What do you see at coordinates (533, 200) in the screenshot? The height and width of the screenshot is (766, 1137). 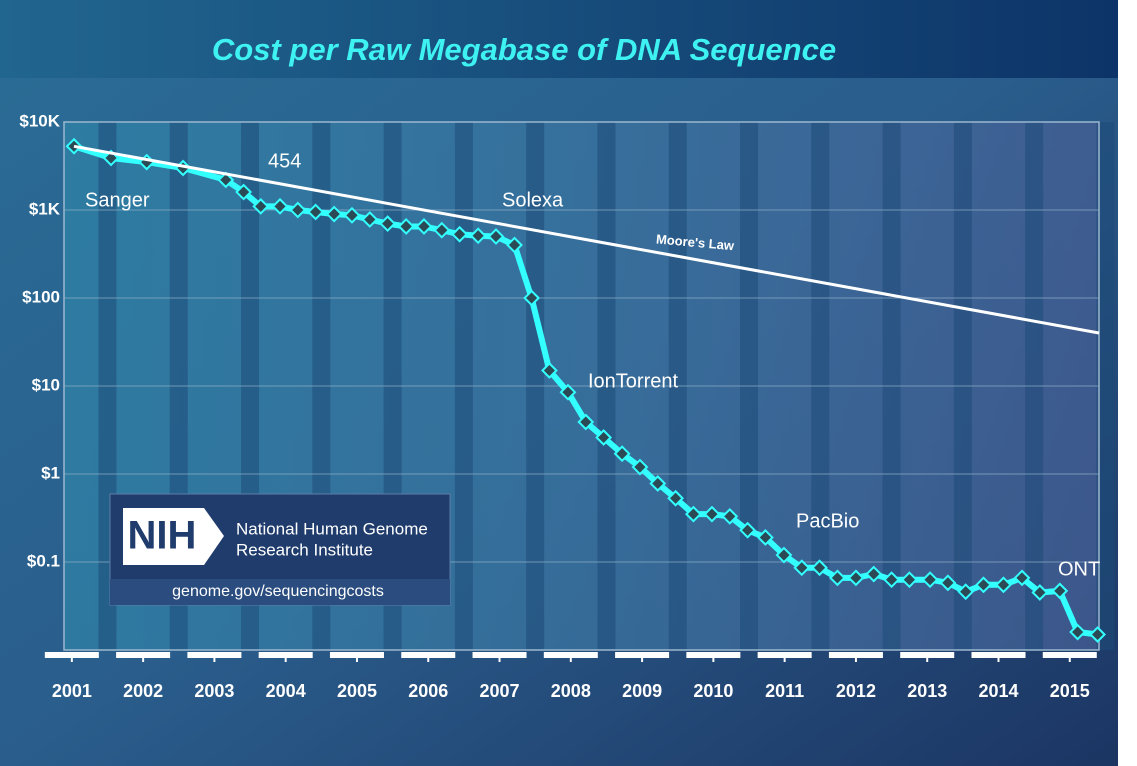 I see `annotation: Solexa` at bounding box center [533, 200].